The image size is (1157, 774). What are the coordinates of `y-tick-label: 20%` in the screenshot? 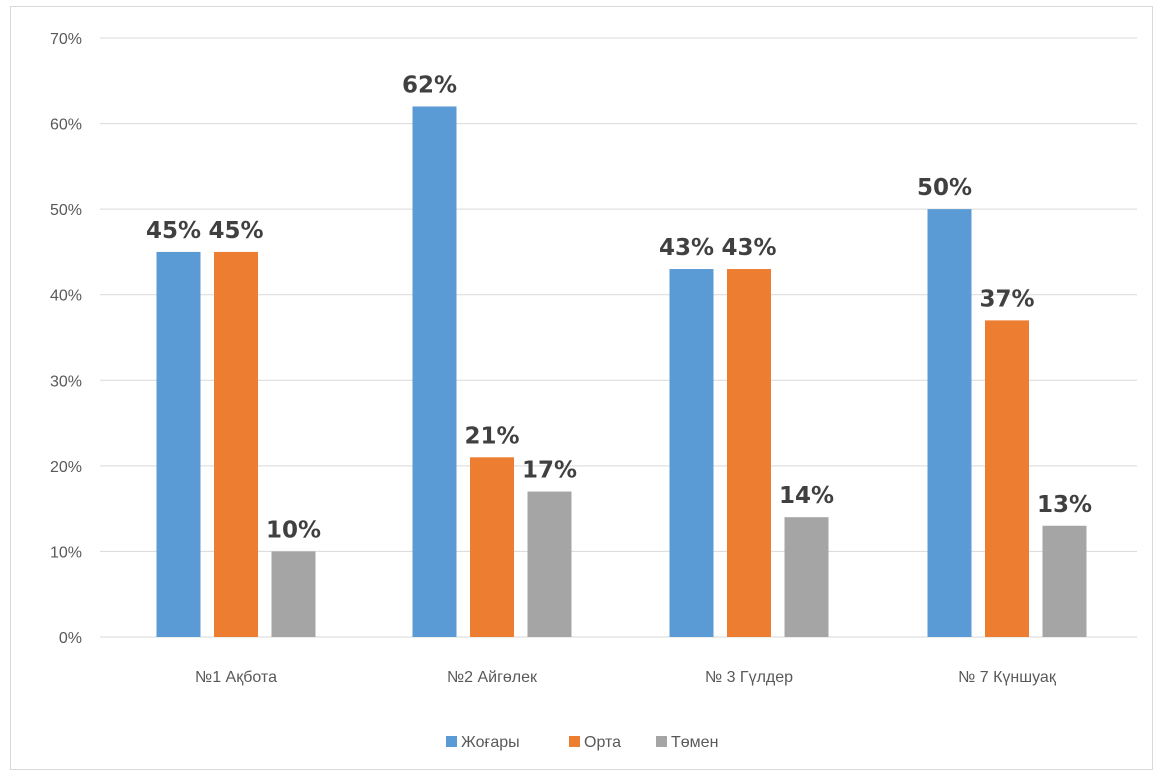 It's located at (66, 467).